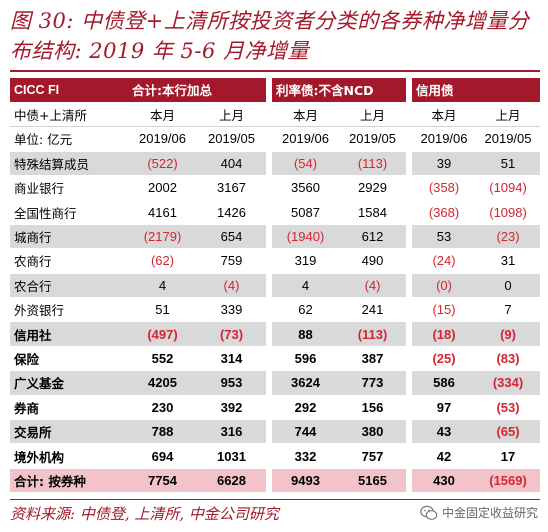 The width and height of the screenshot is (548, 532). Describe the element at coordinates (231, 481) in the screenshot. I see `value-cell: 6628` at that location.